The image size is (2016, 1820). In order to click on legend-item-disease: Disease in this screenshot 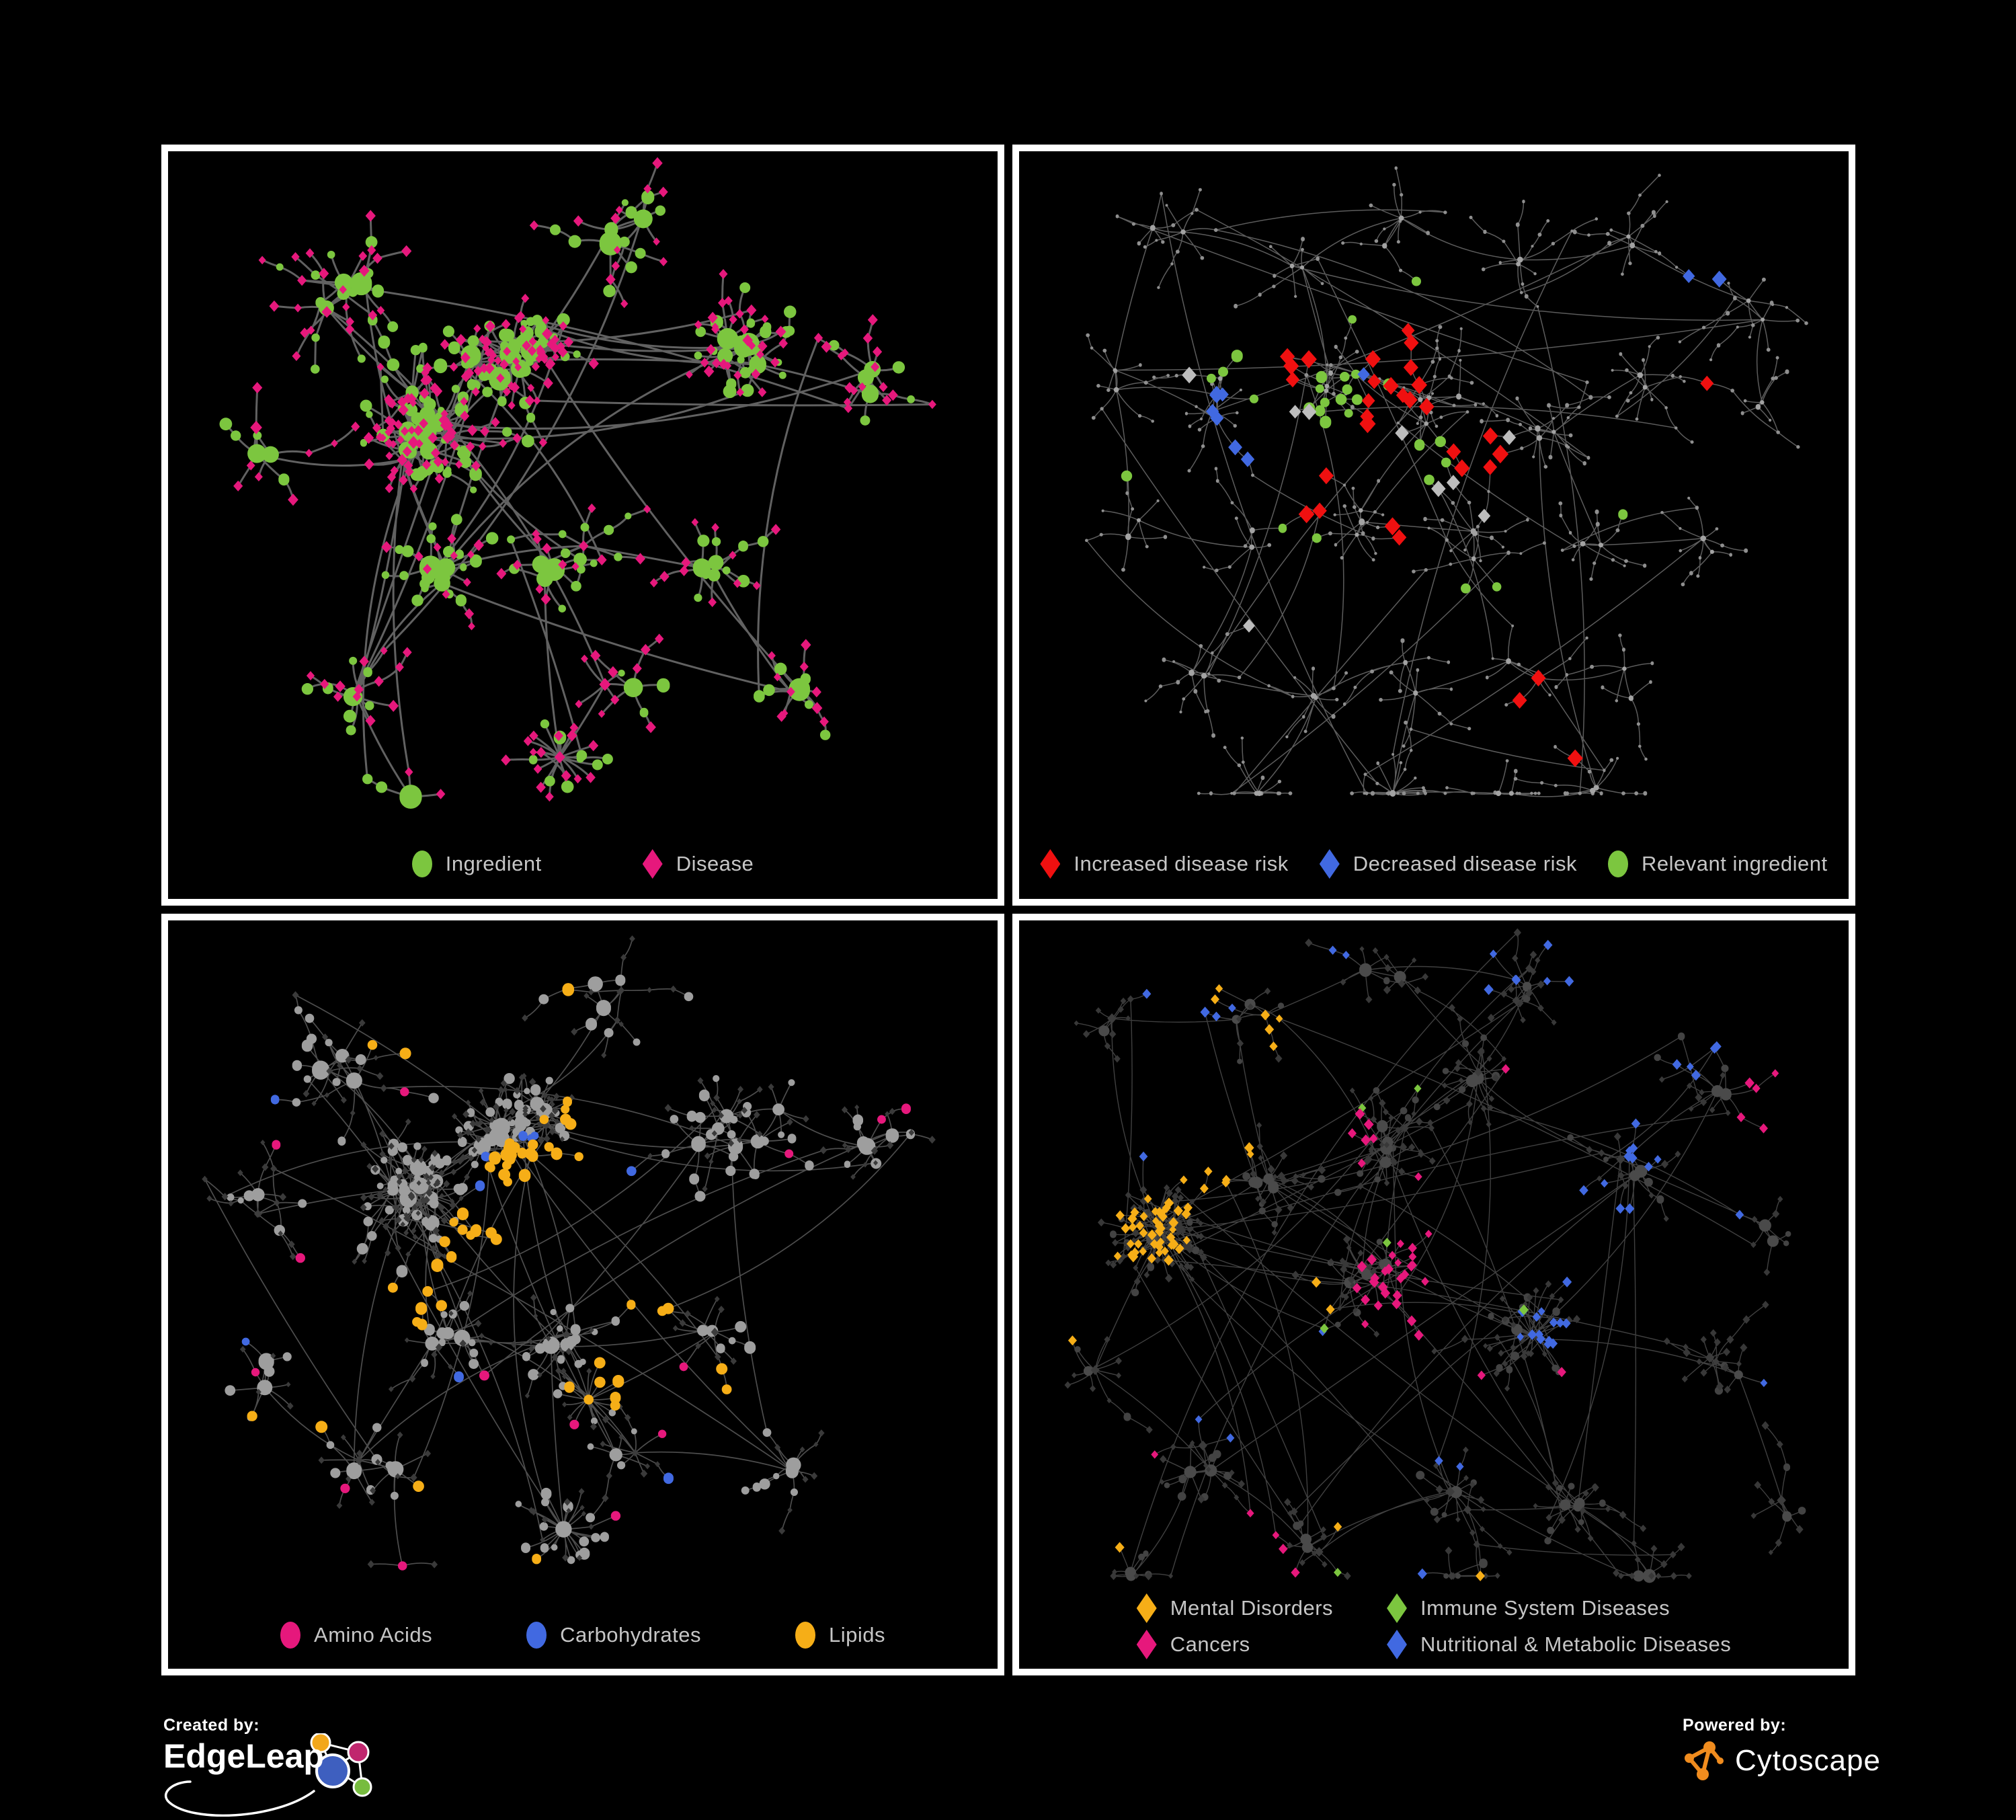, I will do `click(698, 864)`.